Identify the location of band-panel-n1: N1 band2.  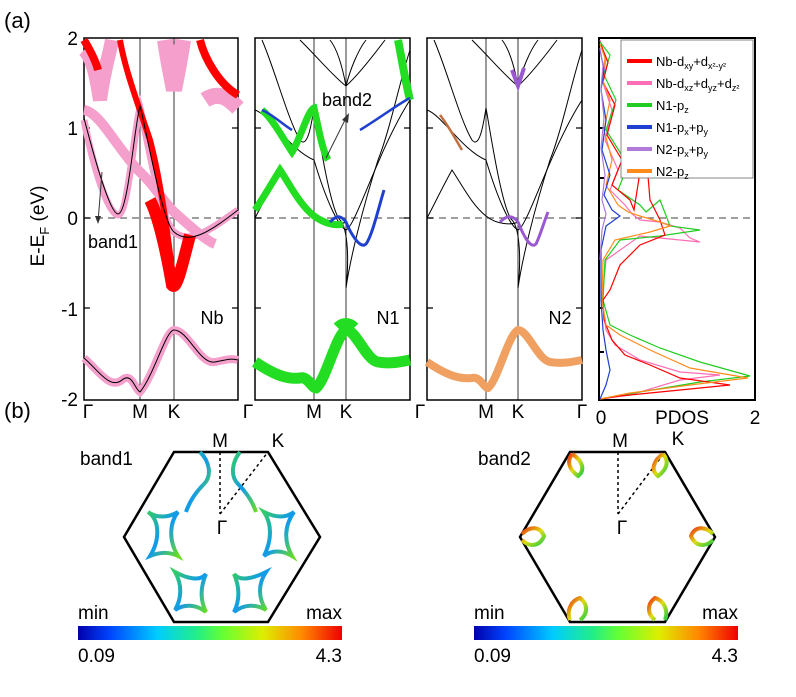
(332, 219).